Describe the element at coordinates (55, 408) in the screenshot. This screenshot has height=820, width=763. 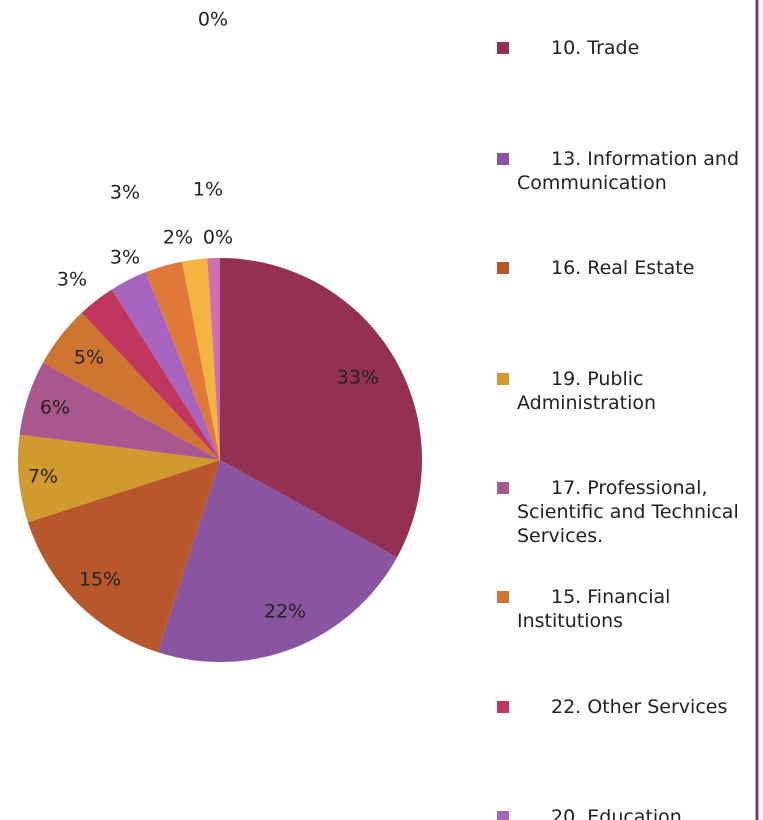
I see `data-label: 6%` at that location.